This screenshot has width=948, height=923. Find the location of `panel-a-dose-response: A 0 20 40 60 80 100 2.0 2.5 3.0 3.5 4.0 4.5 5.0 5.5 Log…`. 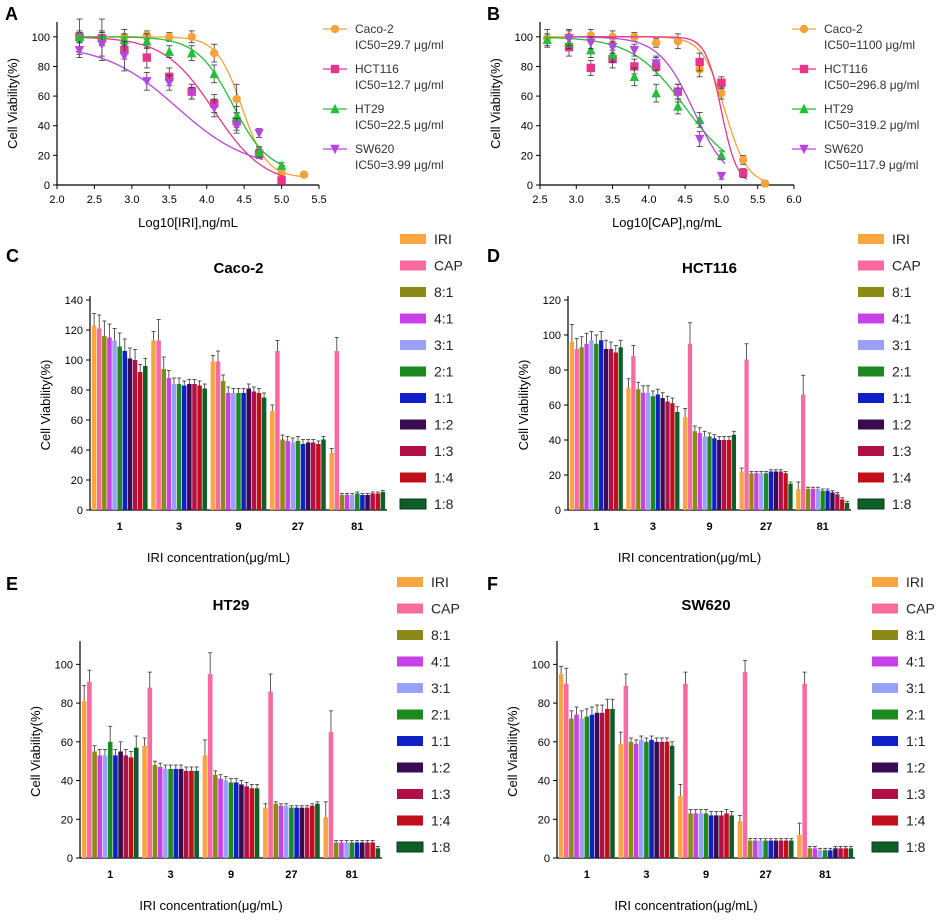

panel-a-dose-response: A 0 20 40 60 80 100 2.0 2.5 3.0 3.5 4.0 4.5 5.0 5.5 Log… is located at coordinates (224, 117).